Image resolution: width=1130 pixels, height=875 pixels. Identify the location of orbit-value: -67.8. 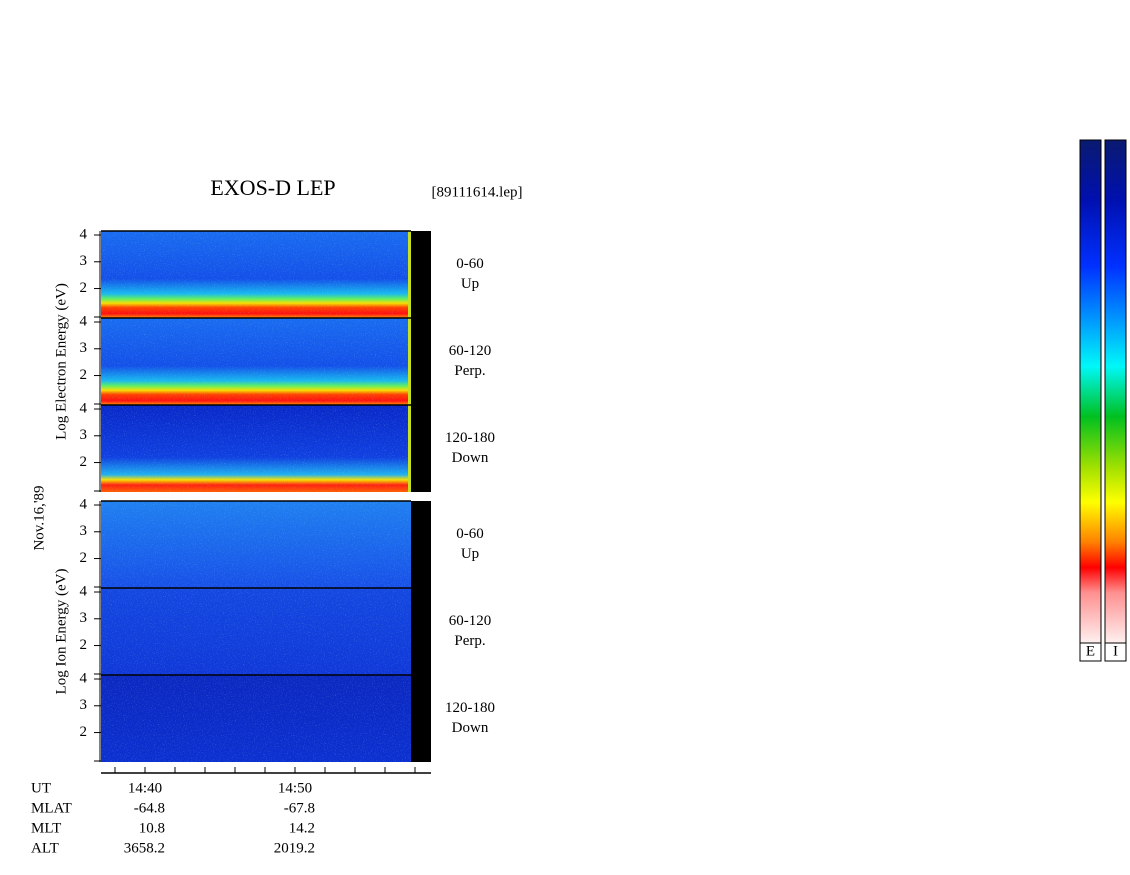
(299, 808).